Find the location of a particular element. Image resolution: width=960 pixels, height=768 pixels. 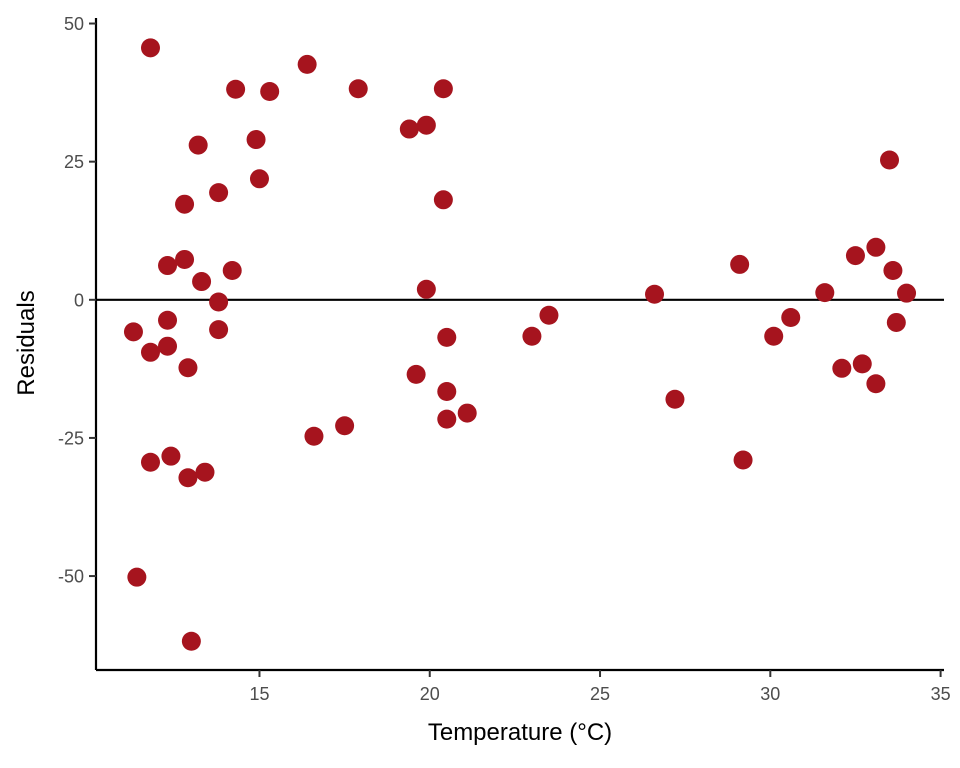

y-axis-title: Residuals is located at coordinates (26, 342).